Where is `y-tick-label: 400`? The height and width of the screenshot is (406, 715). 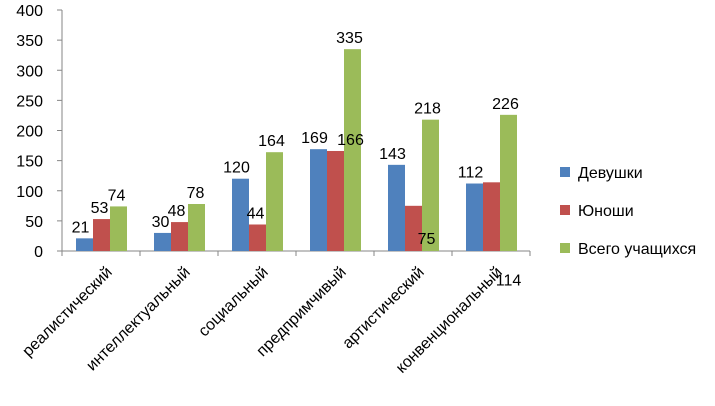
y-tick-label: 400 is located at coordinates (29, 11).